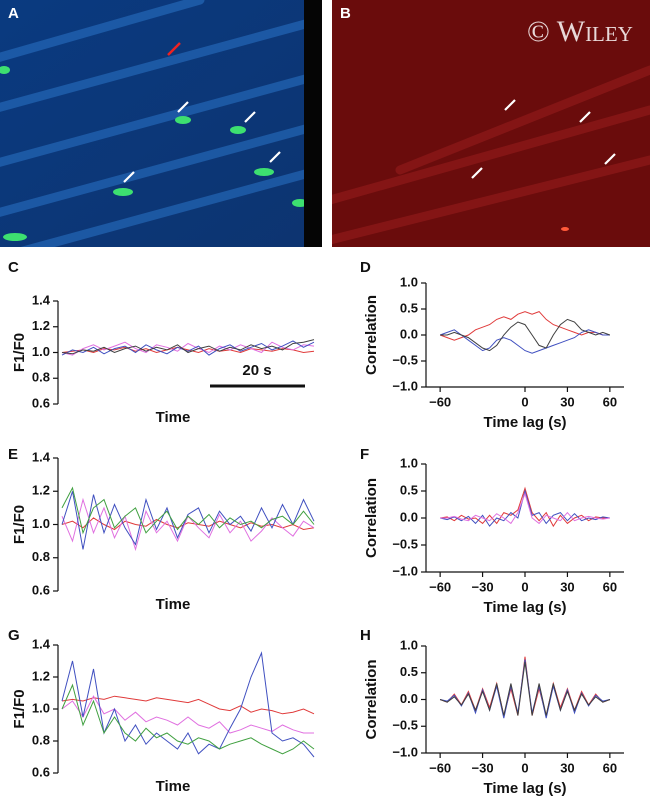  Describe the element at coordinates (256, 370) in the screenshot. I see `scale-bar-label: 20 s` at that location.